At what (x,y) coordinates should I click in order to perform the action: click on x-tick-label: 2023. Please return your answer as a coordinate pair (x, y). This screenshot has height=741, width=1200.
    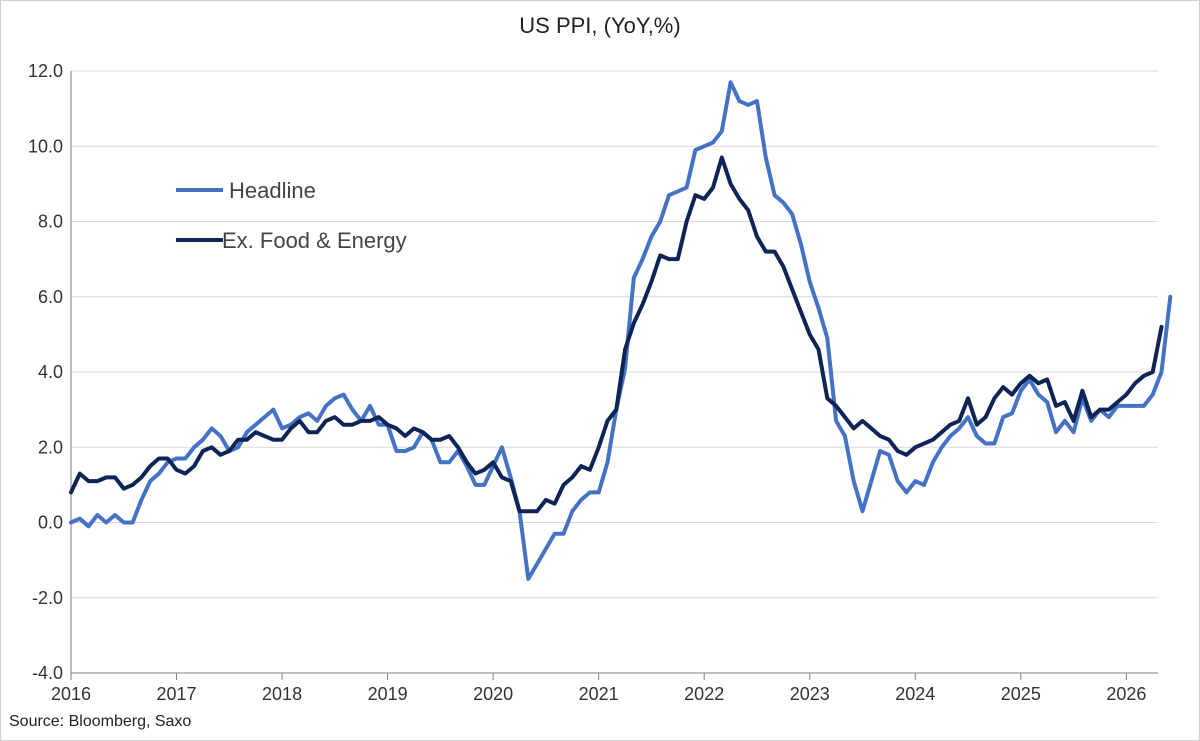
    Looking at the image, I should click on (810, 694).